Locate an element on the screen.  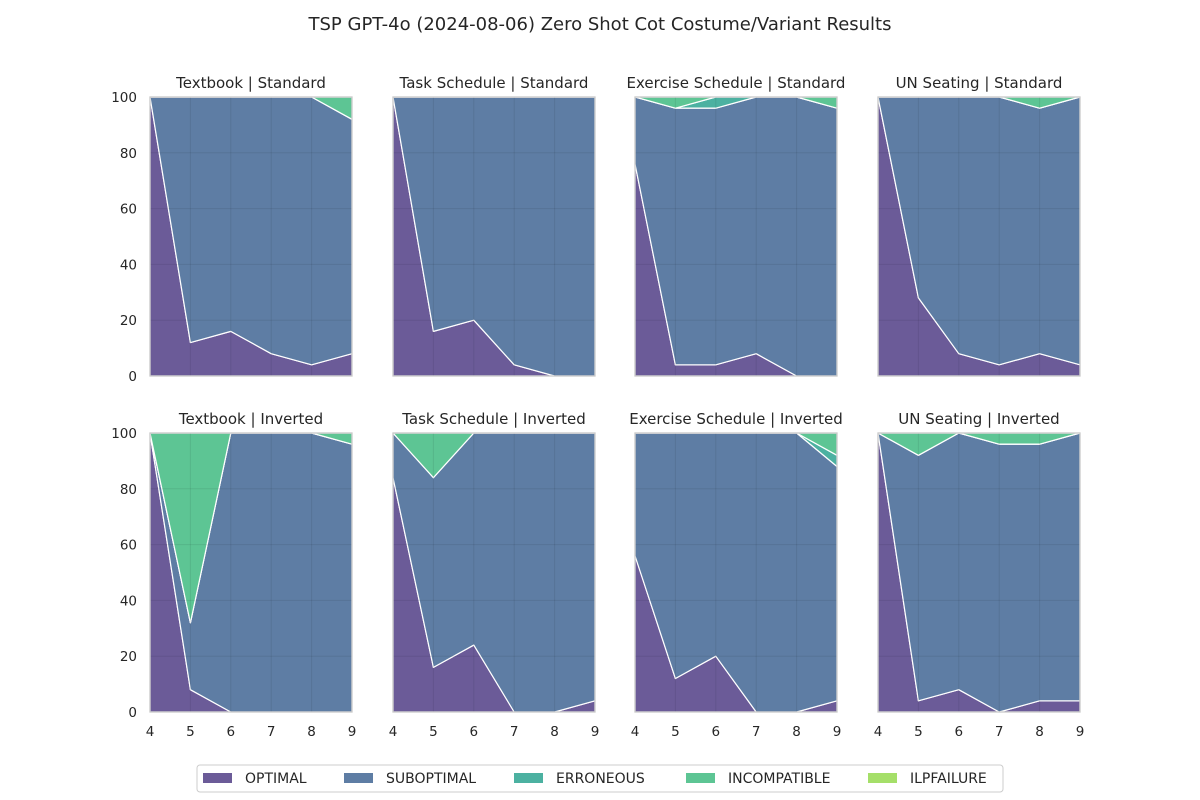
legend-label: SUBOPTIMAL is located at coordinates (431, 779).